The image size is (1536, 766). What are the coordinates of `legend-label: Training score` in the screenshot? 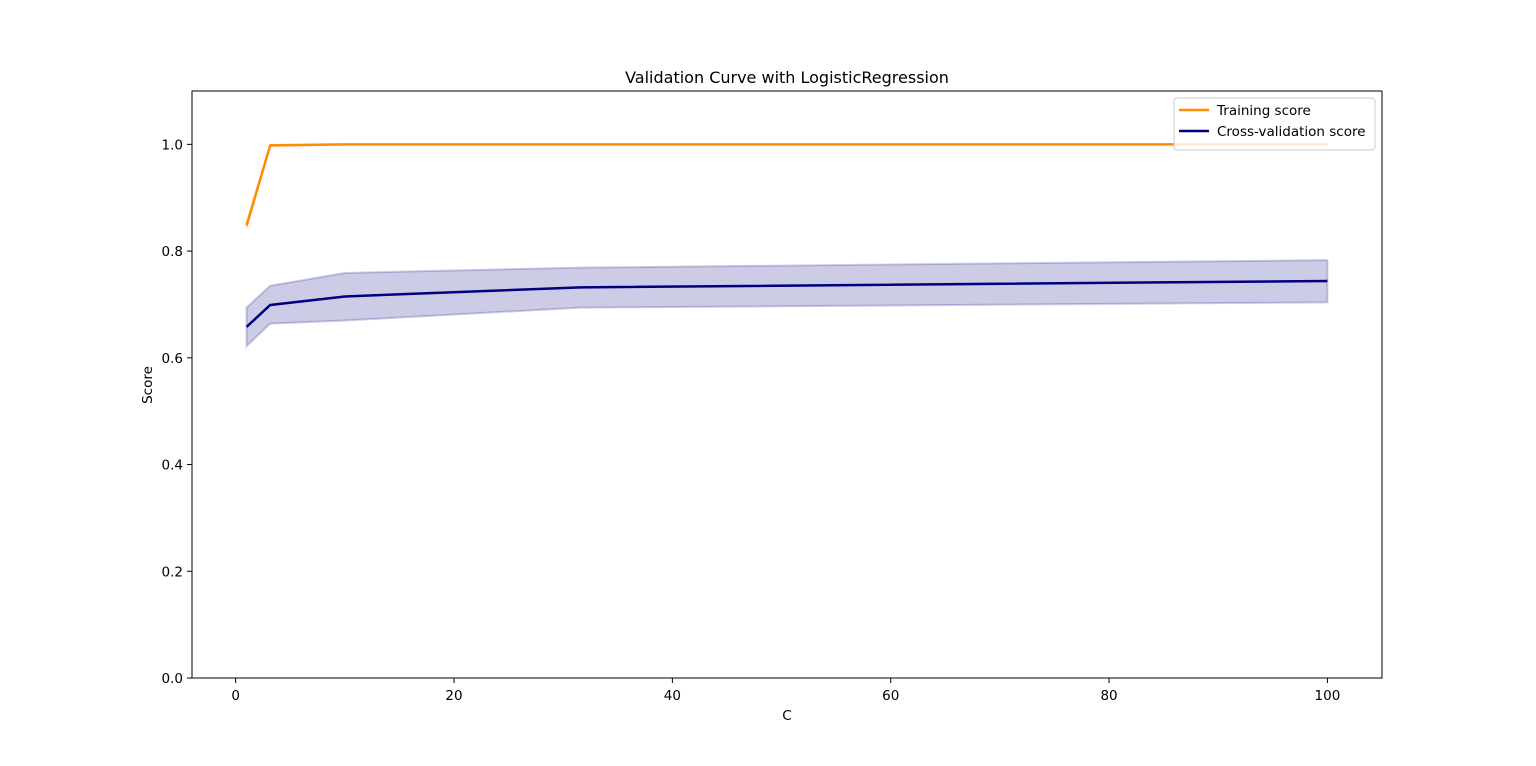 It's located at (1263, 111).